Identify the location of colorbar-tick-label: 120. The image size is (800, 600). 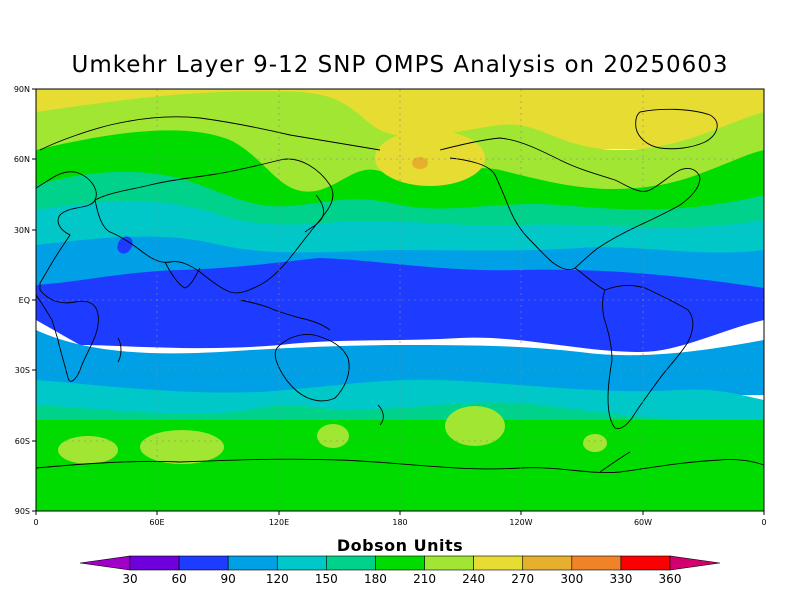
(277, 579).